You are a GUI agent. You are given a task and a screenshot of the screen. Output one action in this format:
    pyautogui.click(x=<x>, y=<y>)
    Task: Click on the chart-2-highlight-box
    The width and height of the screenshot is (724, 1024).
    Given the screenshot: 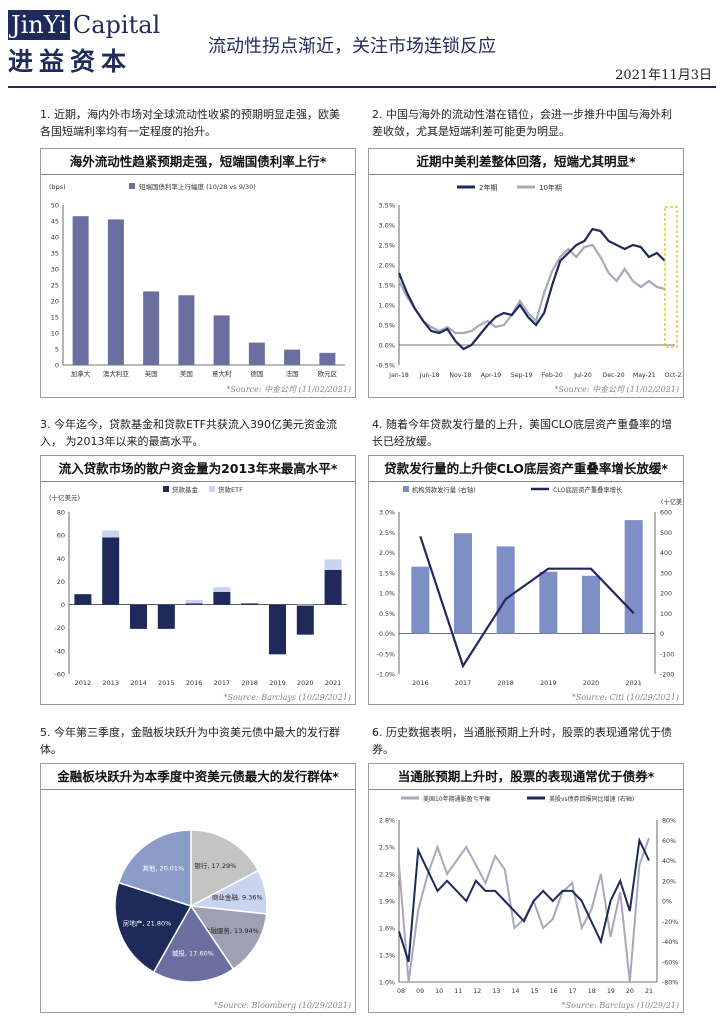 What is the action you would take?
    pyautogui.click(x=671, y=277)
    